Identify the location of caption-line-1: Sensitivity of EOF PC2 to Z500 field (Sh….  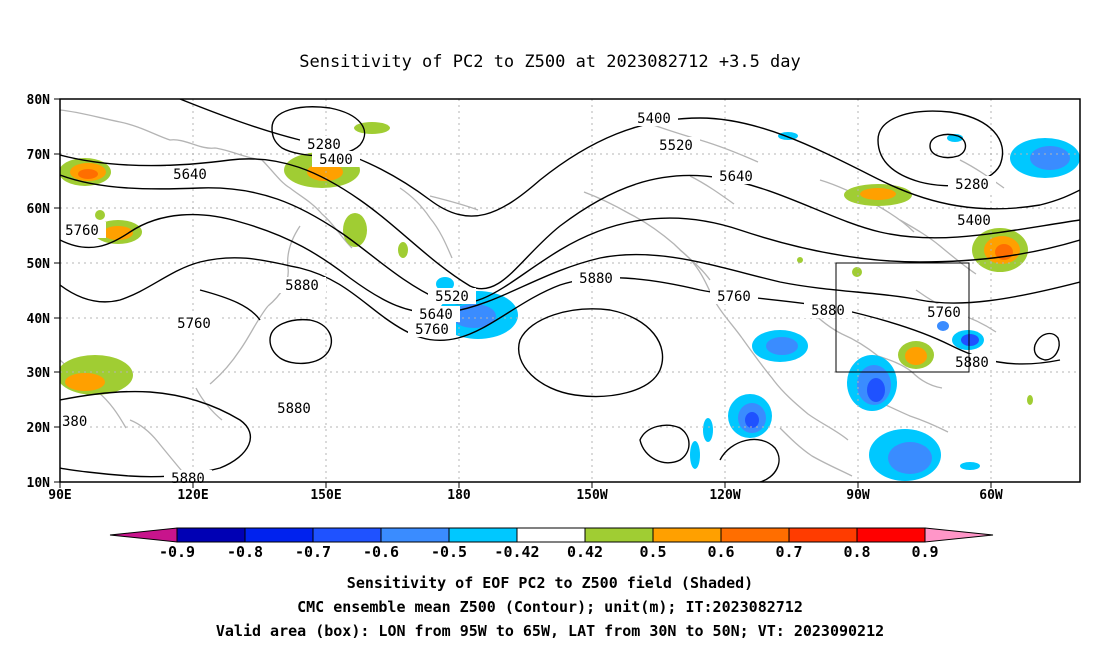
(550, 583).